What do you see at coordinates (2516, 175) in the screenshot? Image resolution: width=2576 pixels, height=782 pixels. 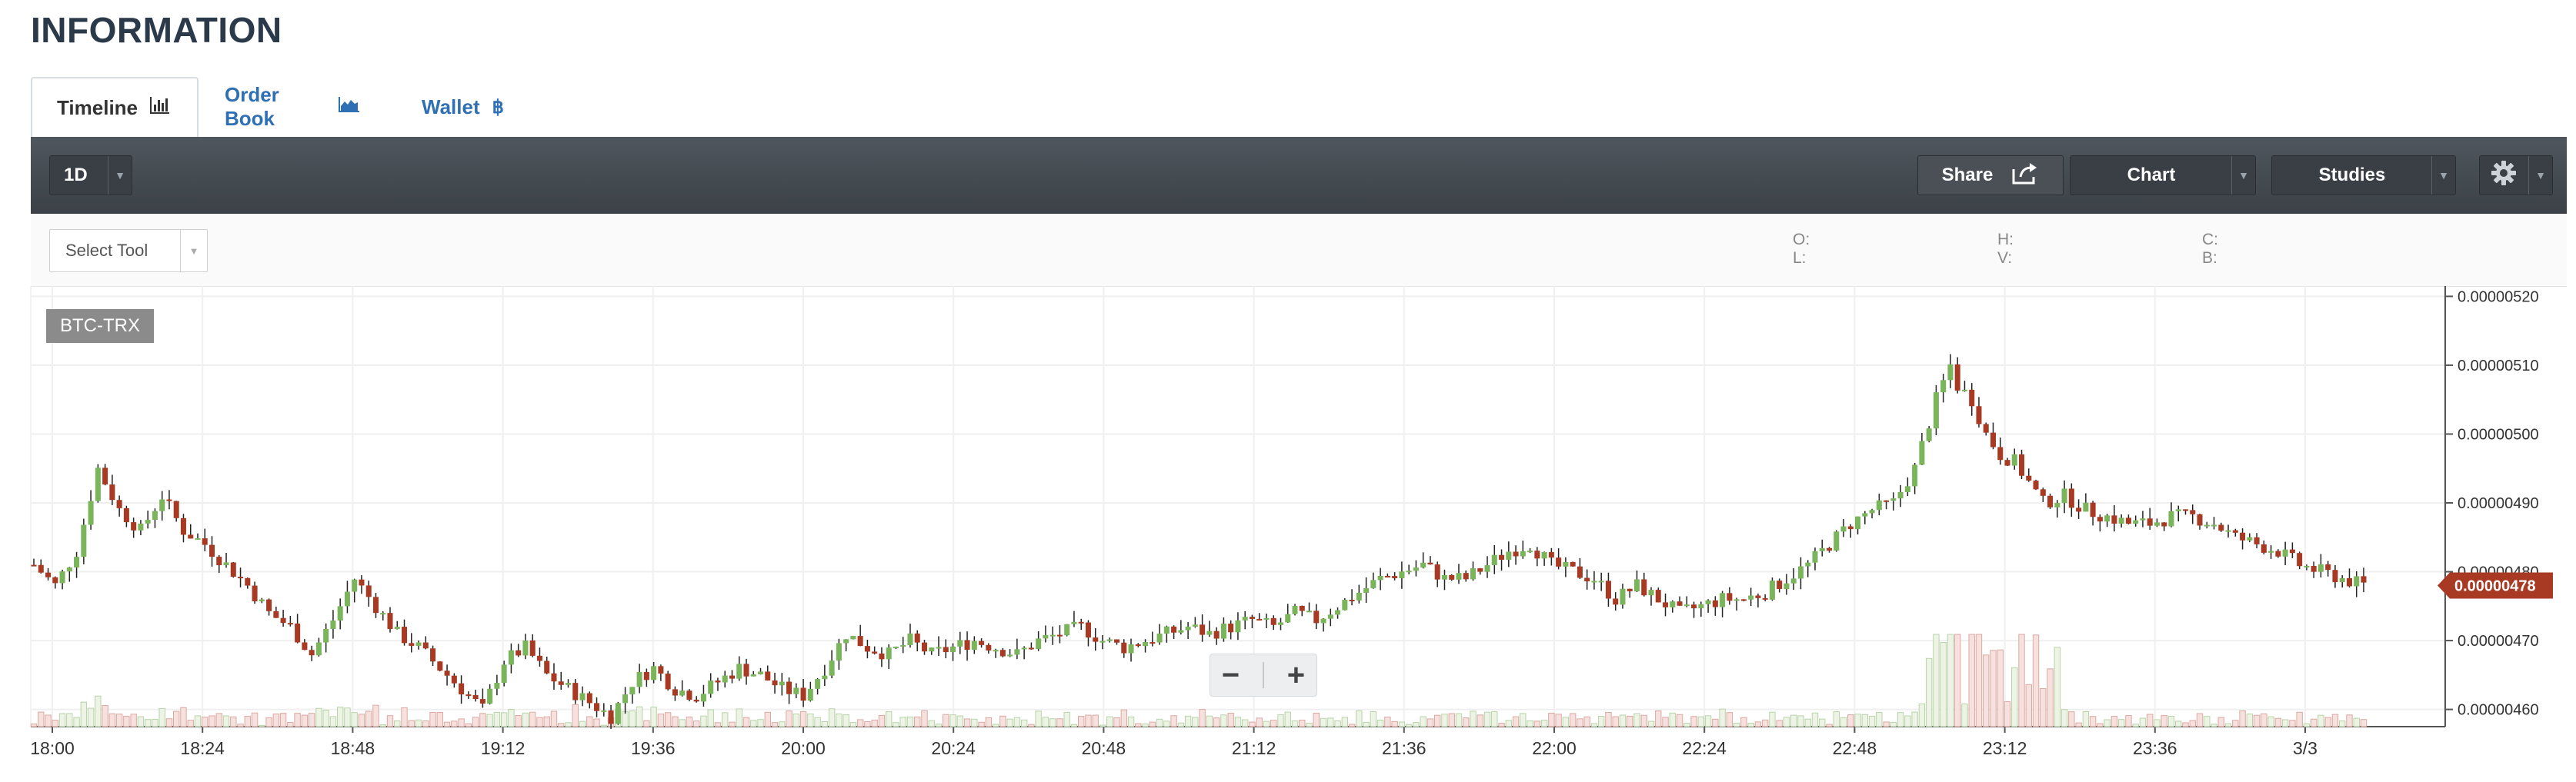 I see `settings-dropdown: ▼` at bounding box center [2516, 175].